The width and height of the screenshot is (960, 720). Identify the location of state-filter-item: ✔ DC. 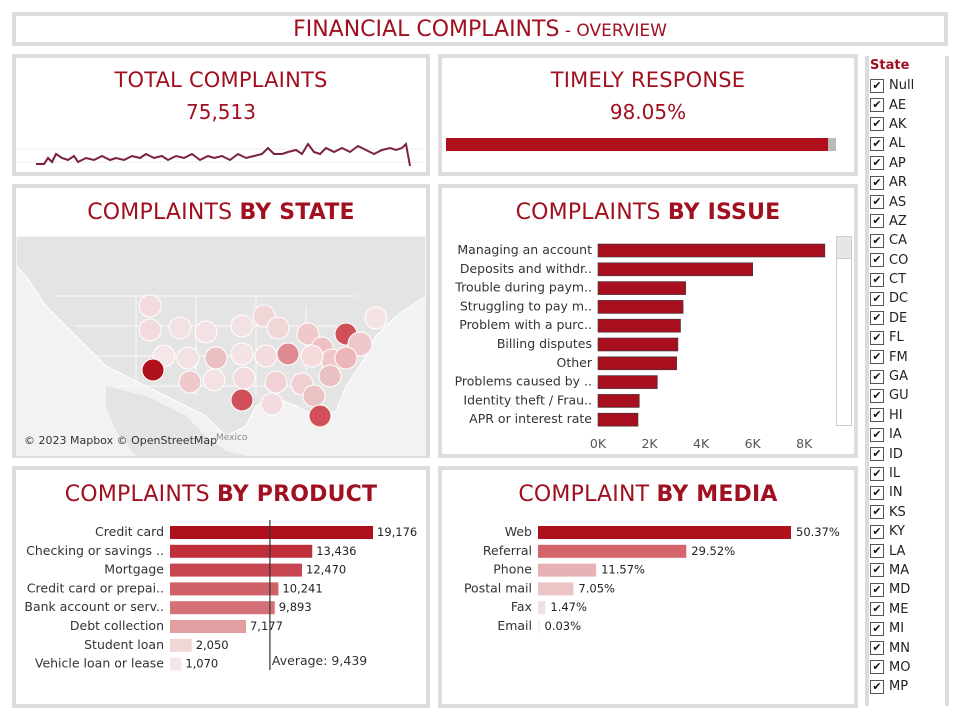
(907, 298).